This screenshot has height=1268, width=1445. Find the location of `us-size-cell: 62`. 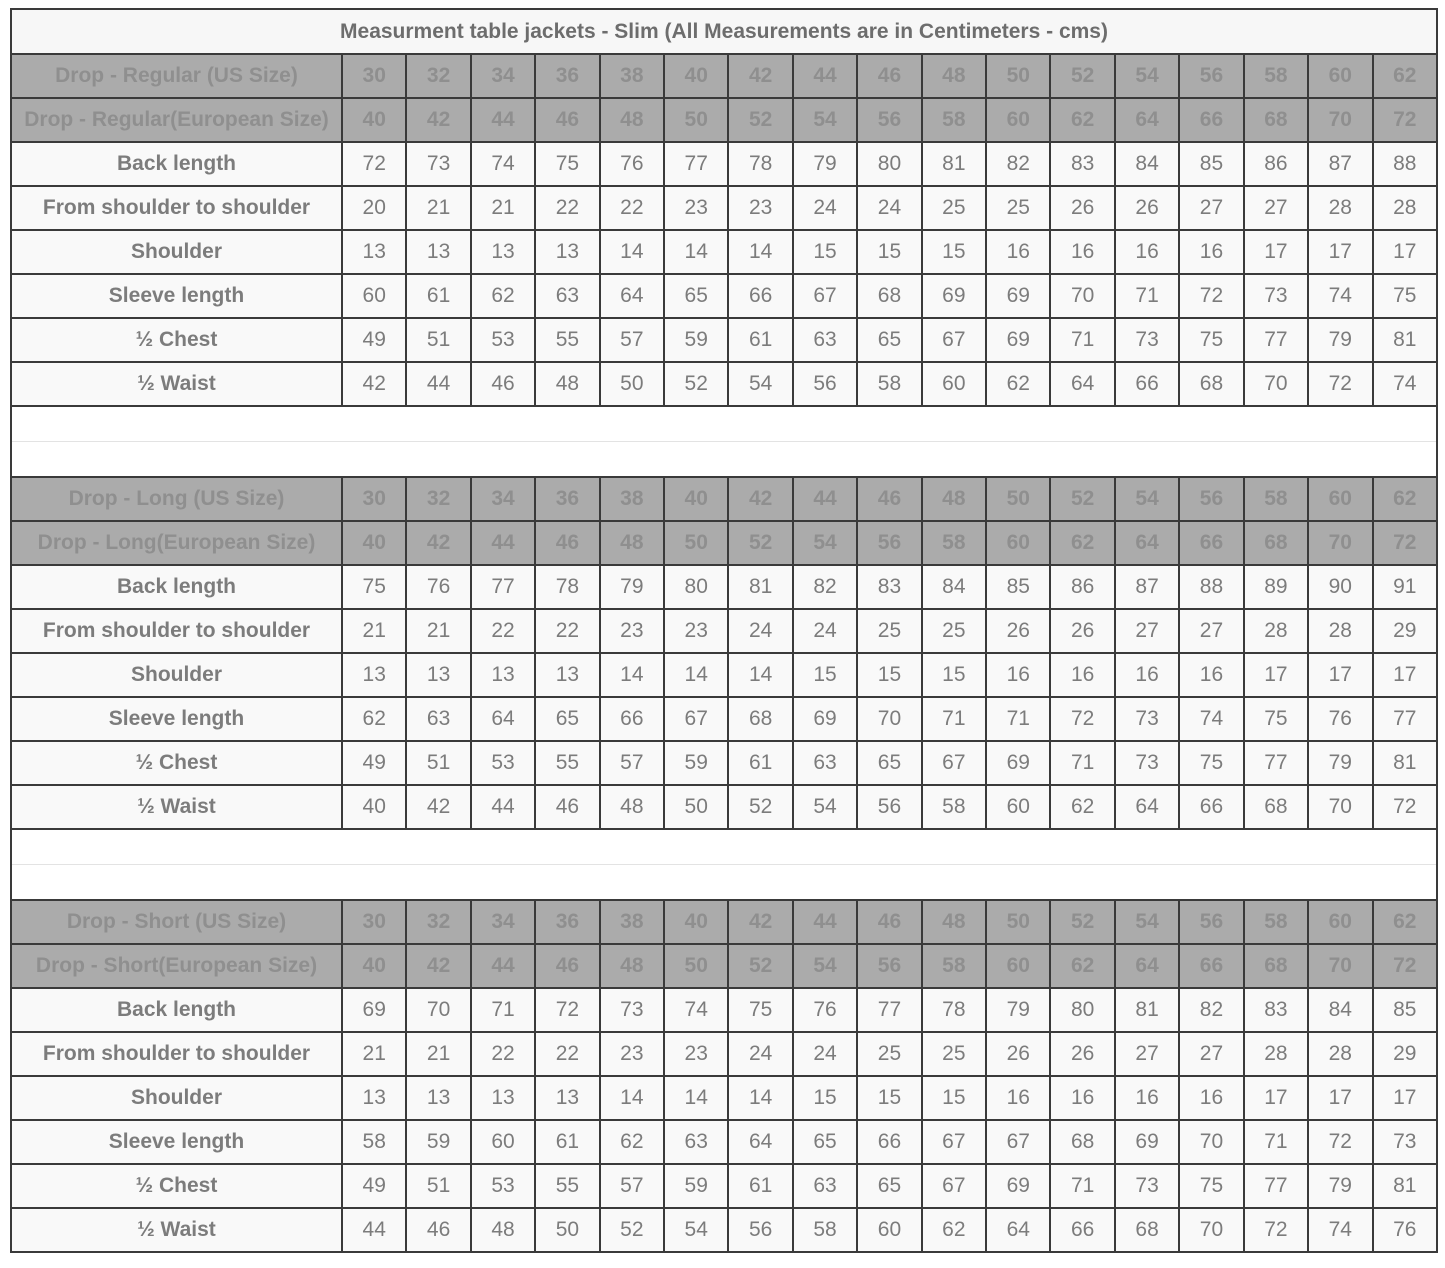

us-size-cell: 62 is located at coordinates (1404, 922).